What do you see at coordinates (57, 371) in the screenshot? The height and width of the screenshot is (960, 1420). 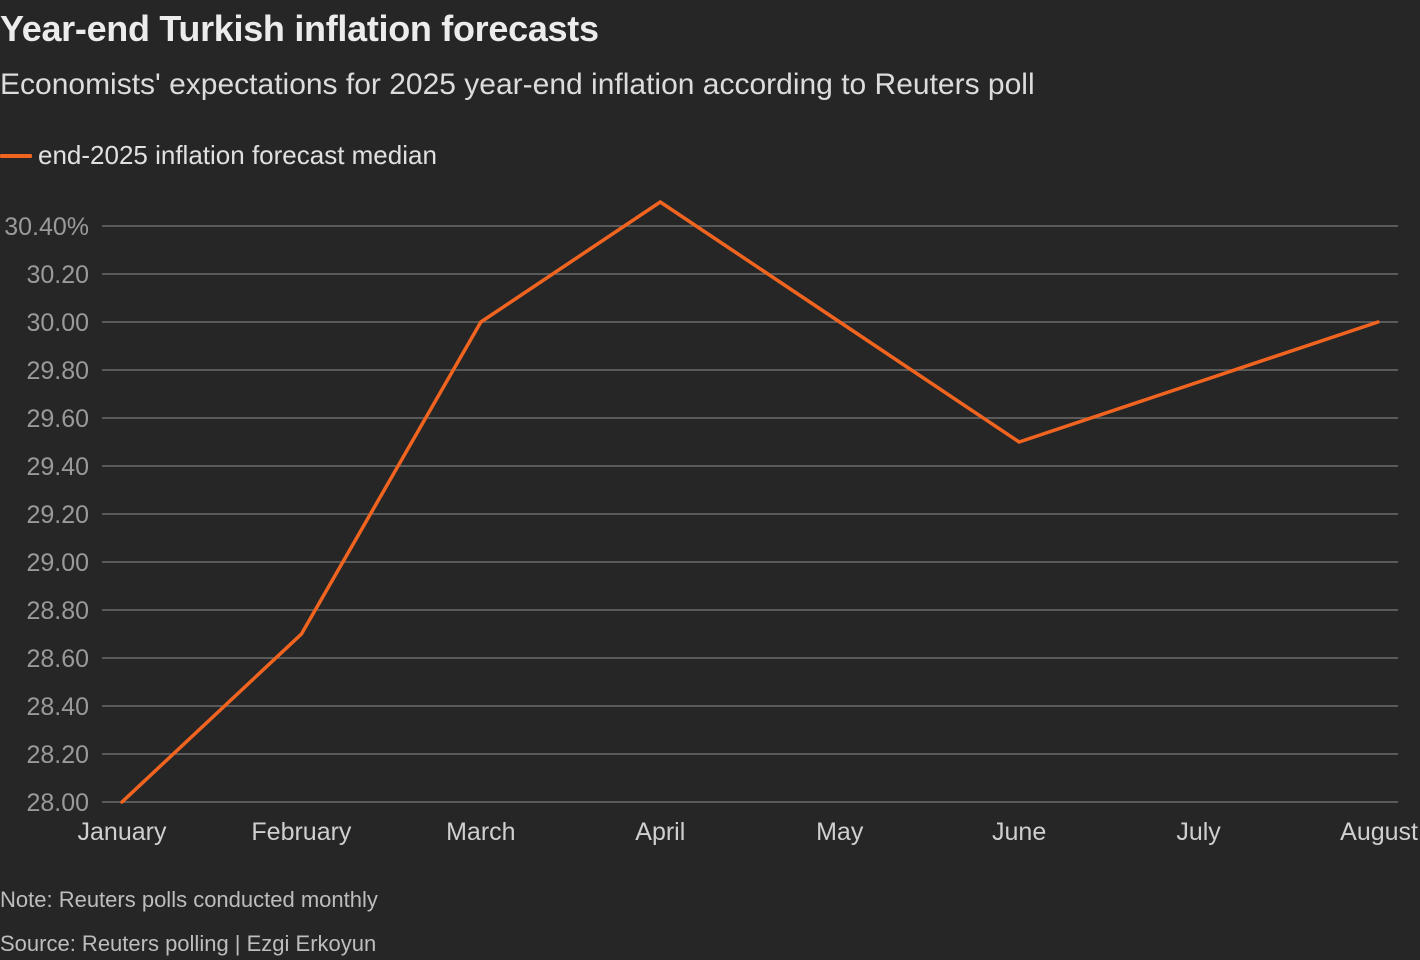 I see `y-tick-label: 29.80` at bounding box center [57, 371].